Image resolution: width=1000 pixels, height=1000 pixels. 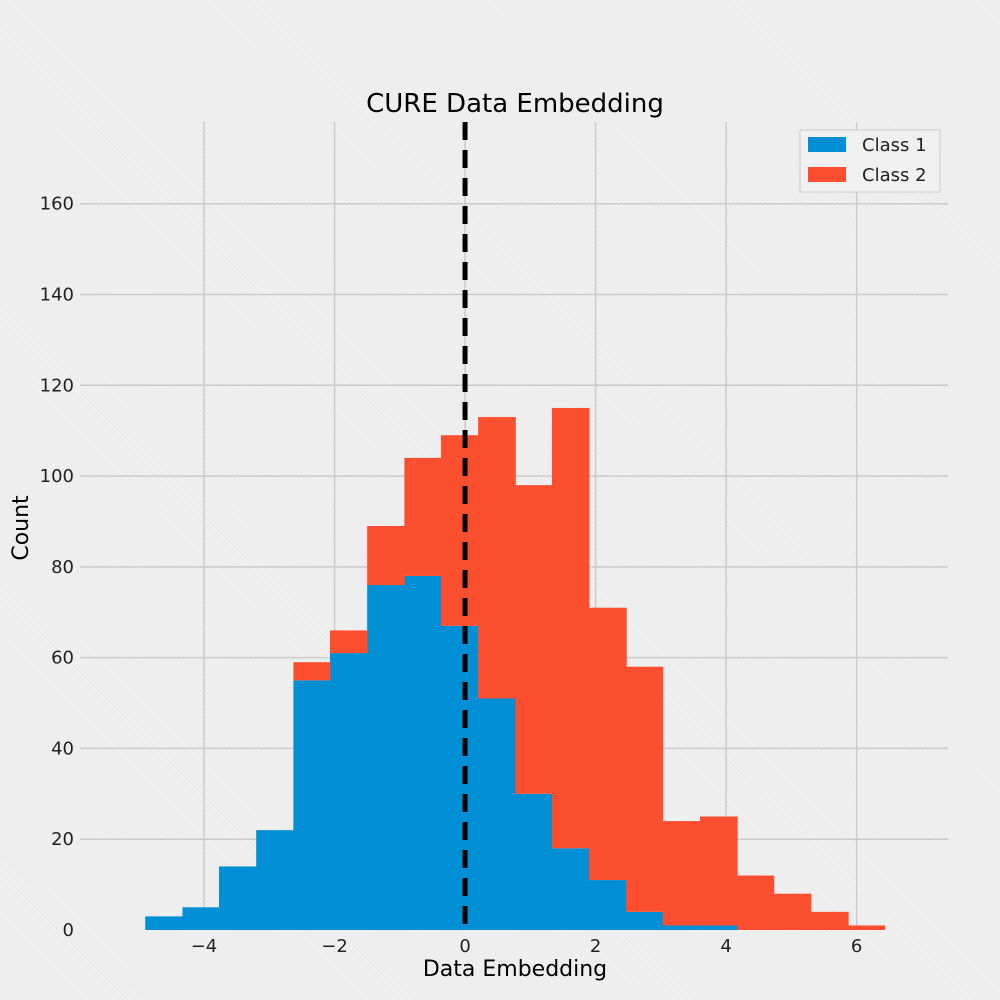 I want to click on y-tick-label: 60, so click(x=62, y=658).